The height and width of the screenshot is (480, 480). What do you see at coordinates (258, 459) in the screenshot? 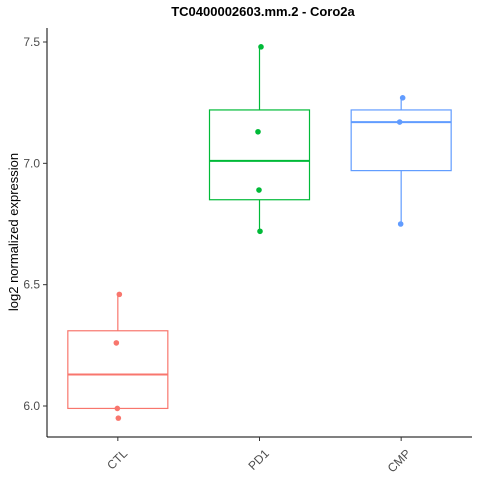
I see `x-tick-label: PD1` at bounding box center [258, 459].